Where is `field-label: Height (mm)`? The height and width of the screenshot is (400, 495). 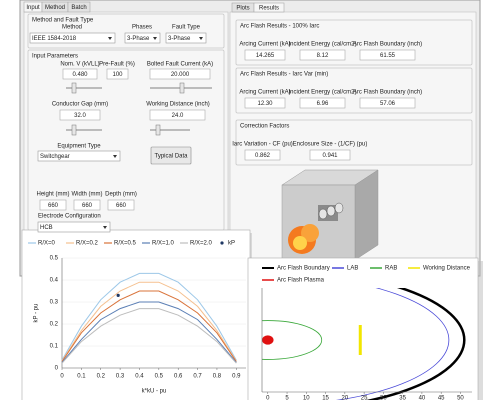 field-label: Height (mm) is located at coordinates (52, 195).